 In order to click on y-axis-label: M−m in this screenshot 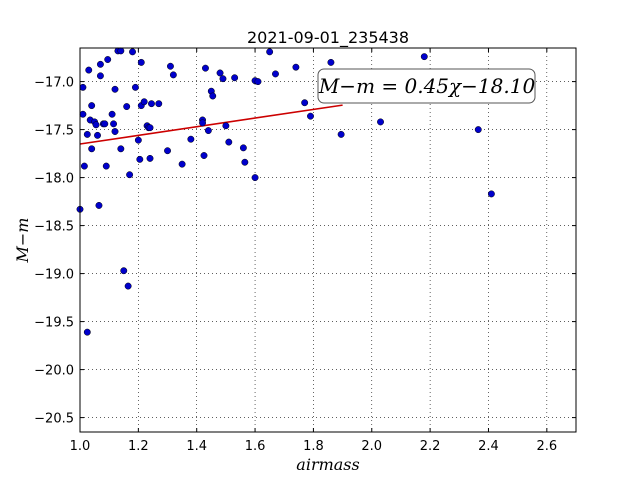, I will do `click(22, 241)`.